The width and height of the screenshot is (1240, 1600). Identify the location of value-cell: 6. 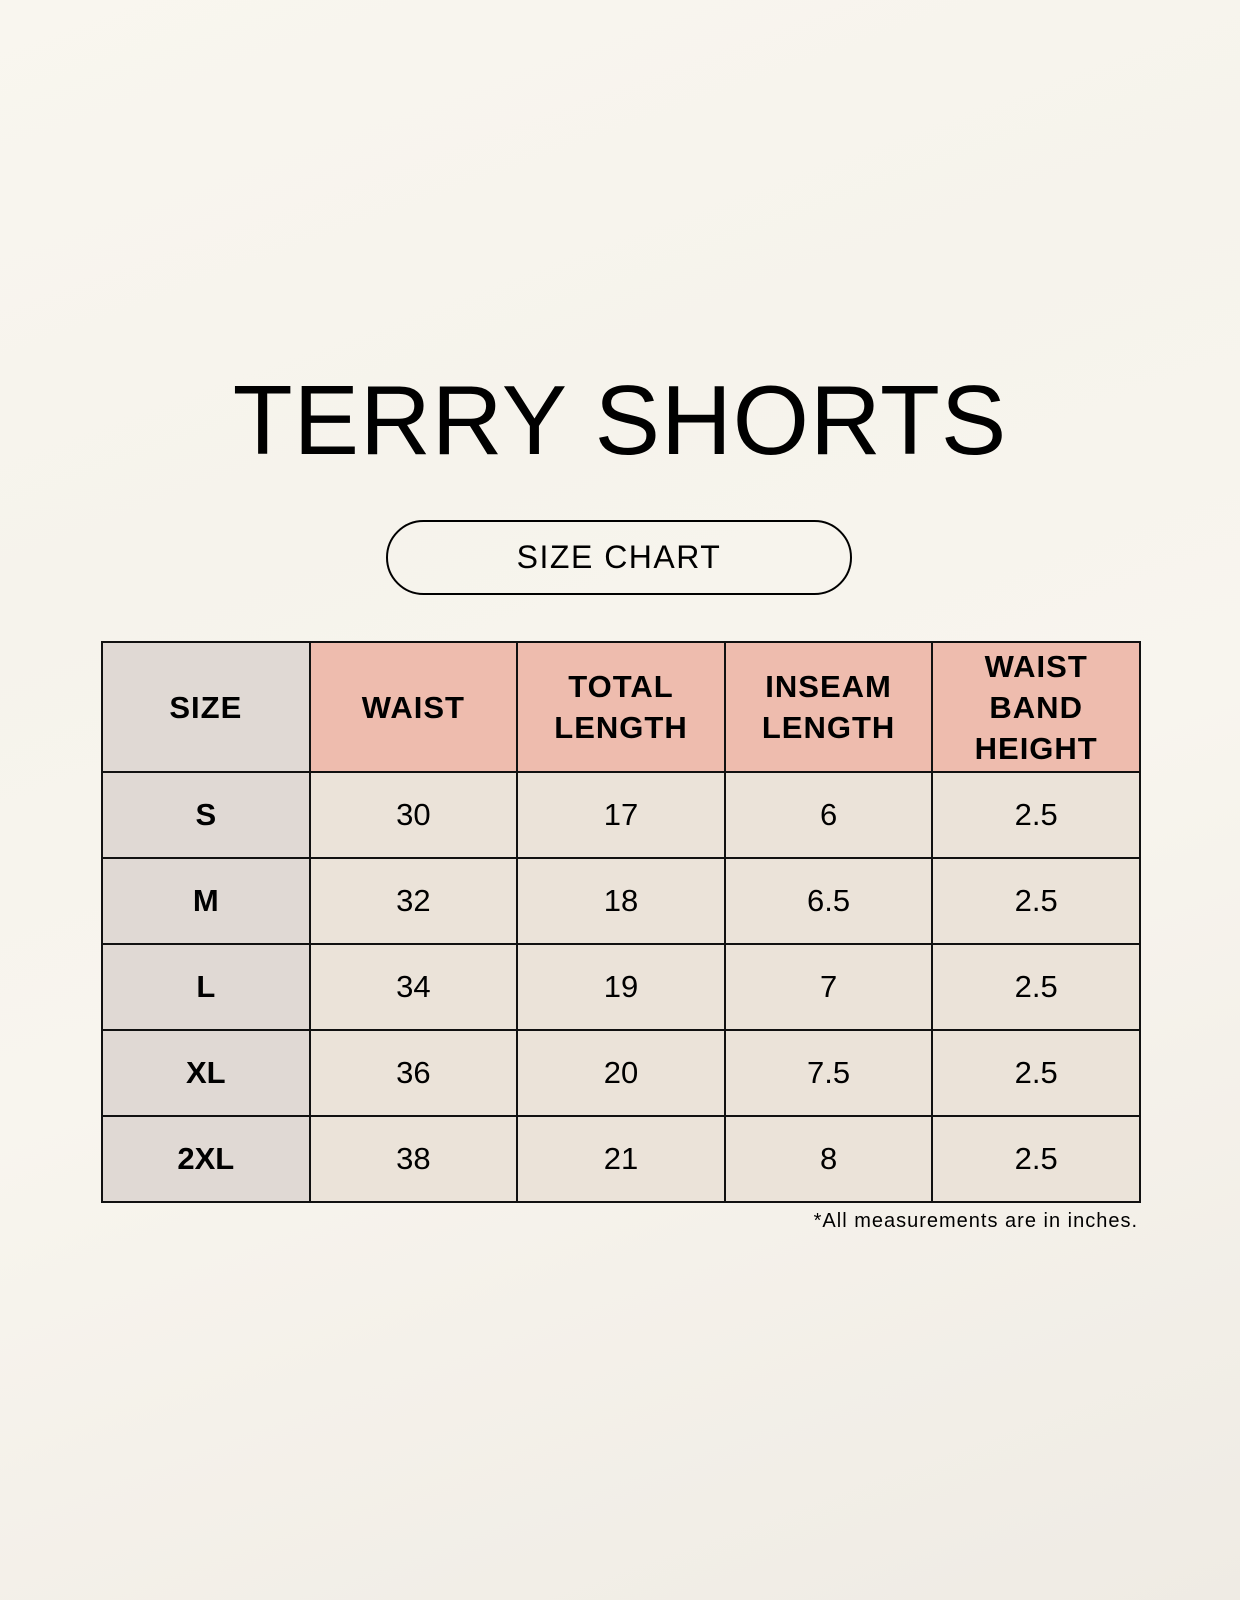
(828, 815).